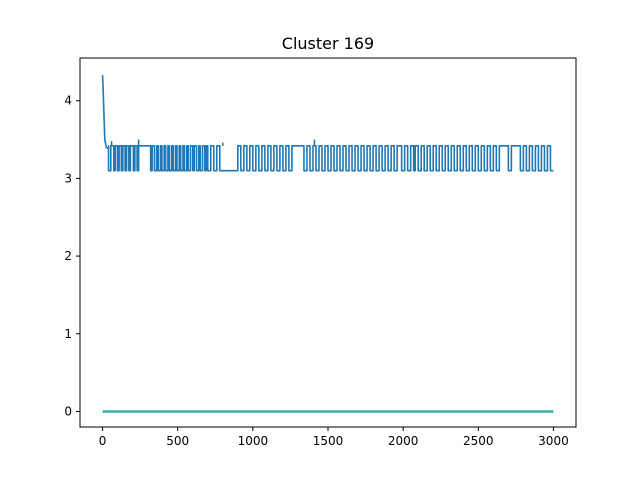  What do you see at coordinates (253, 441) in the screenshot?
I see `x-tick-label: 1000` at bounding box center [253, 441].